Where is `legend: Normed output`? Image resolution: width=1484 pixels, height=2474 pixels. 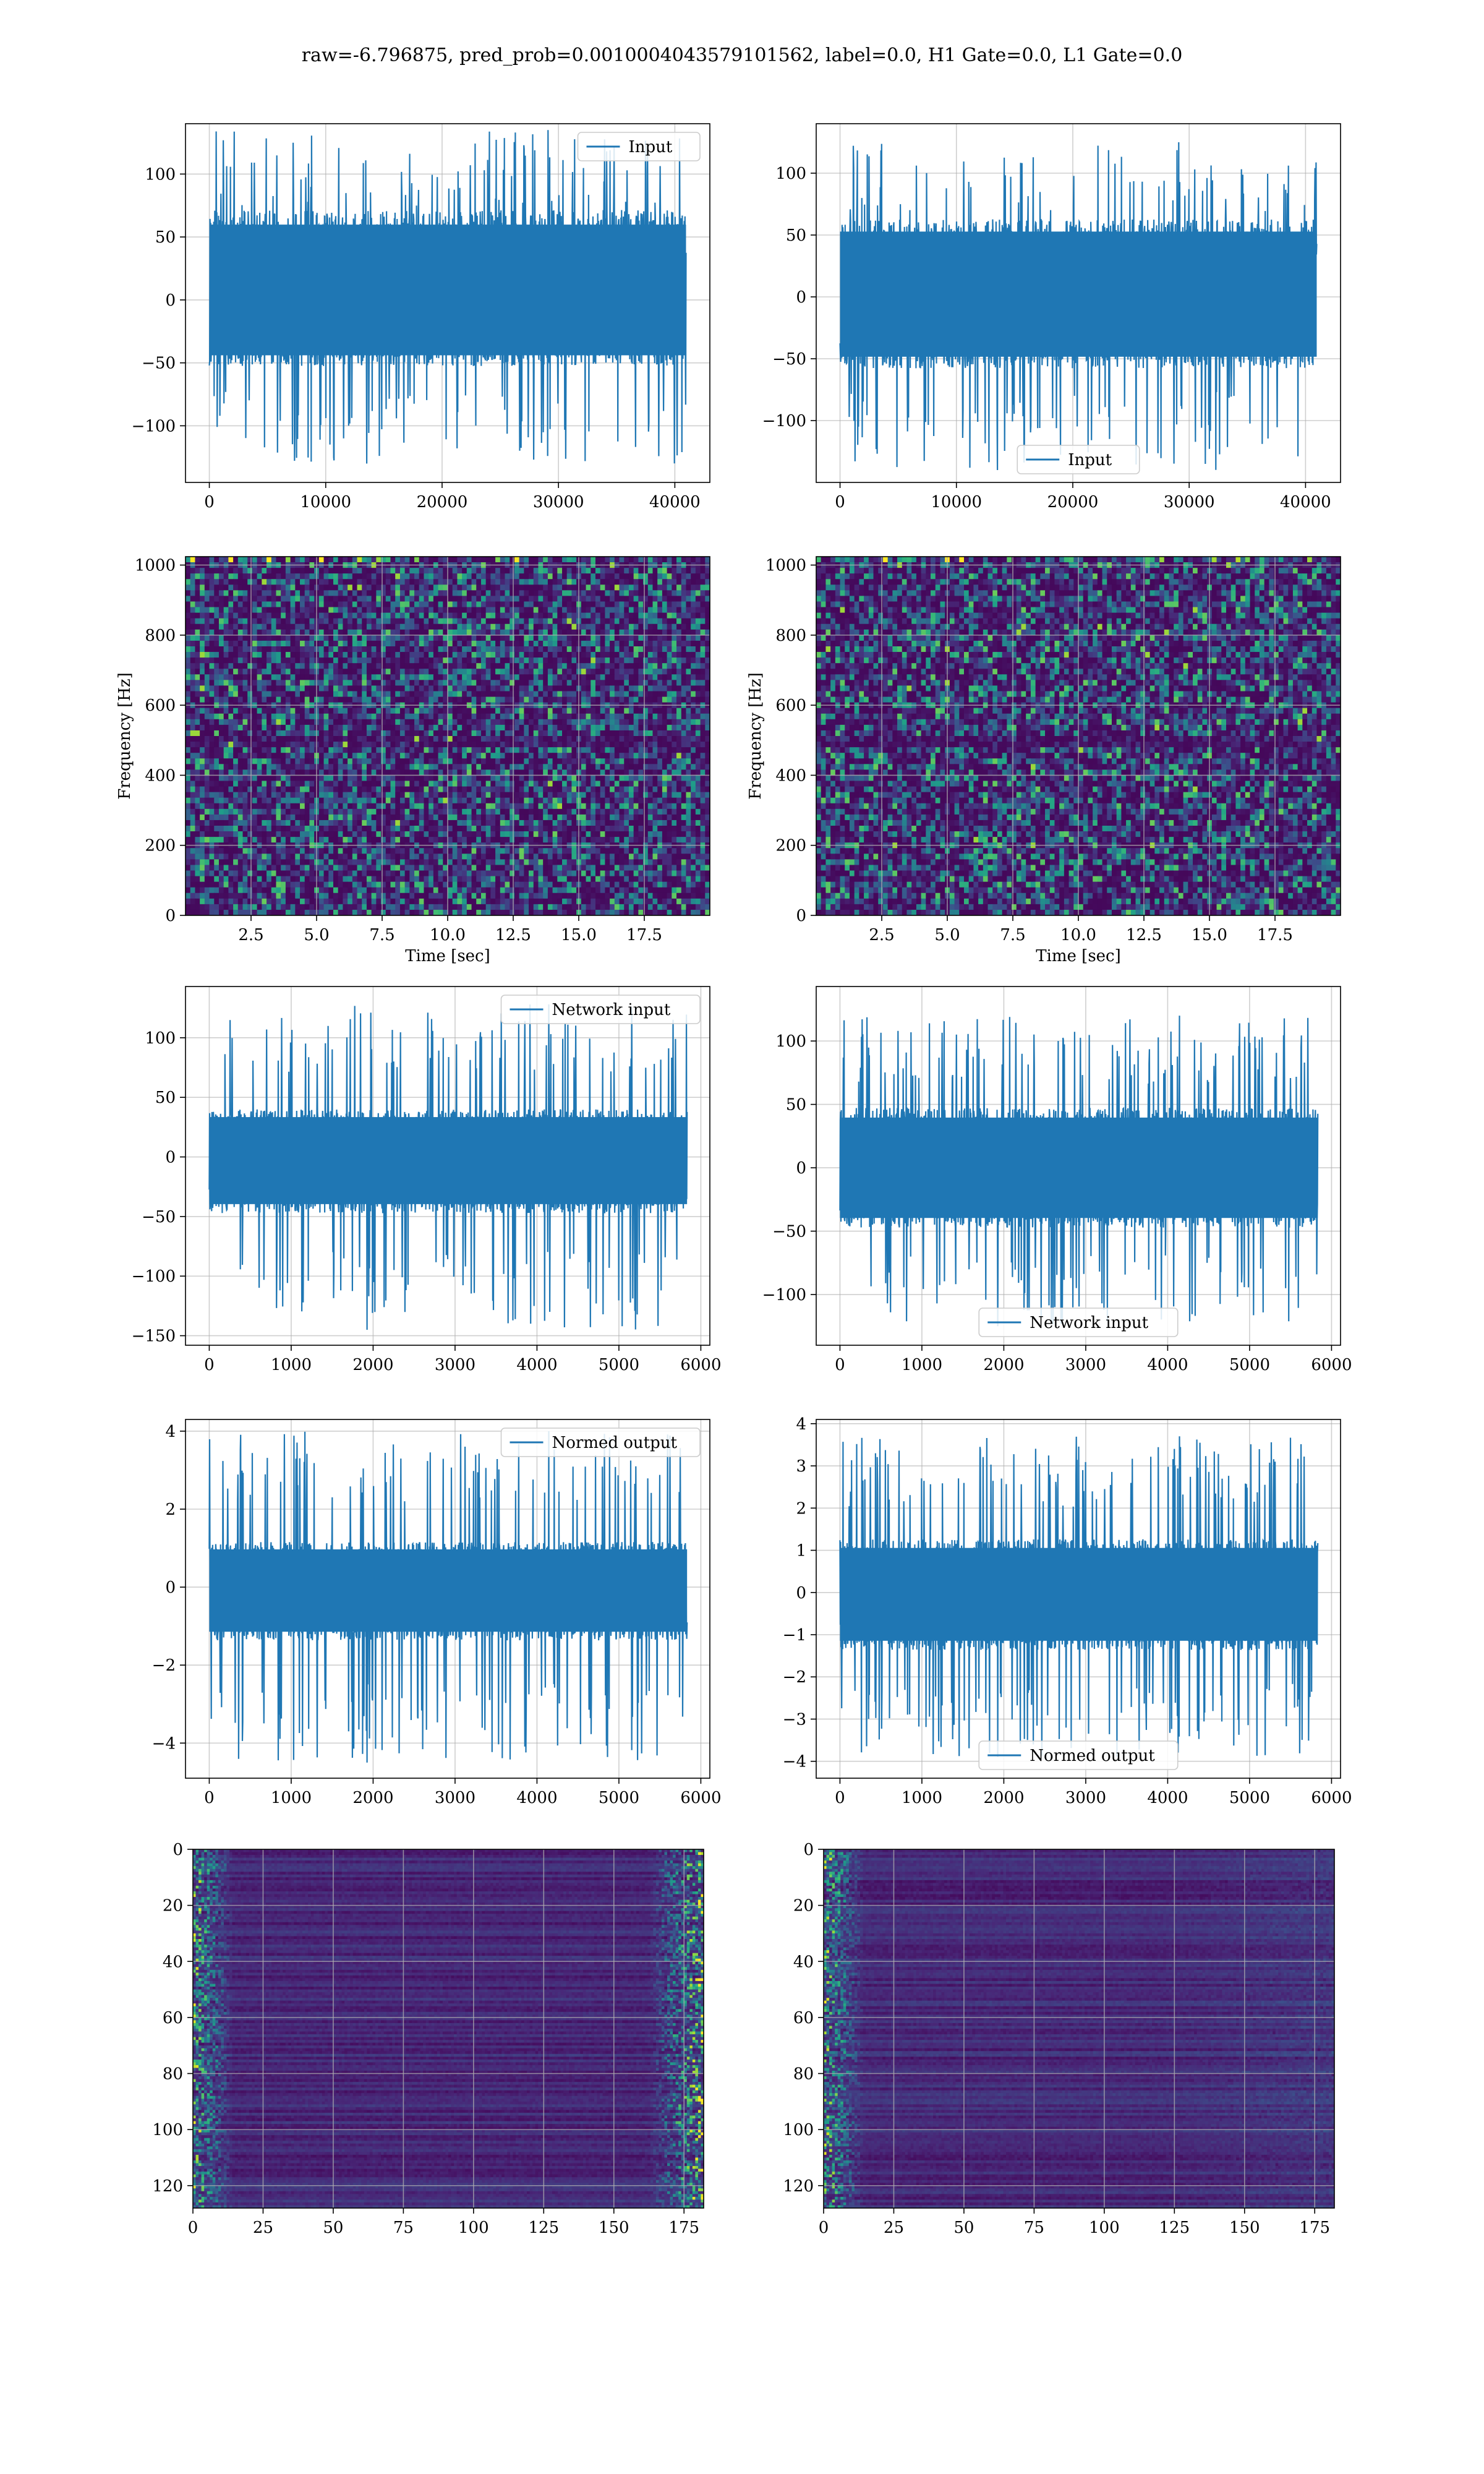 legend: Normed output is located at coordinates (601, 1442).